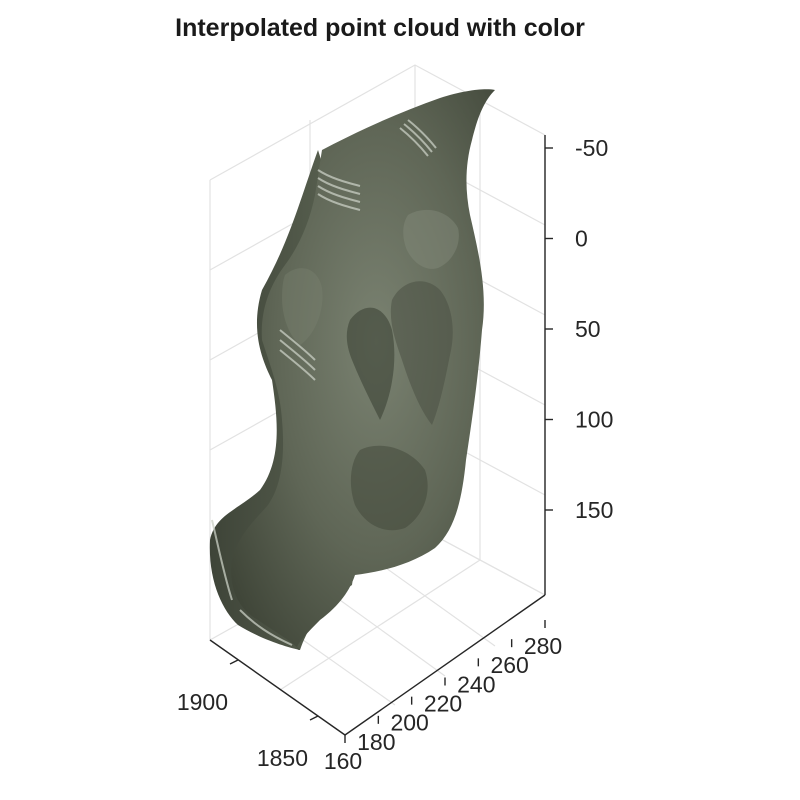  I want to click on y-axis-line, so click(445, 665).